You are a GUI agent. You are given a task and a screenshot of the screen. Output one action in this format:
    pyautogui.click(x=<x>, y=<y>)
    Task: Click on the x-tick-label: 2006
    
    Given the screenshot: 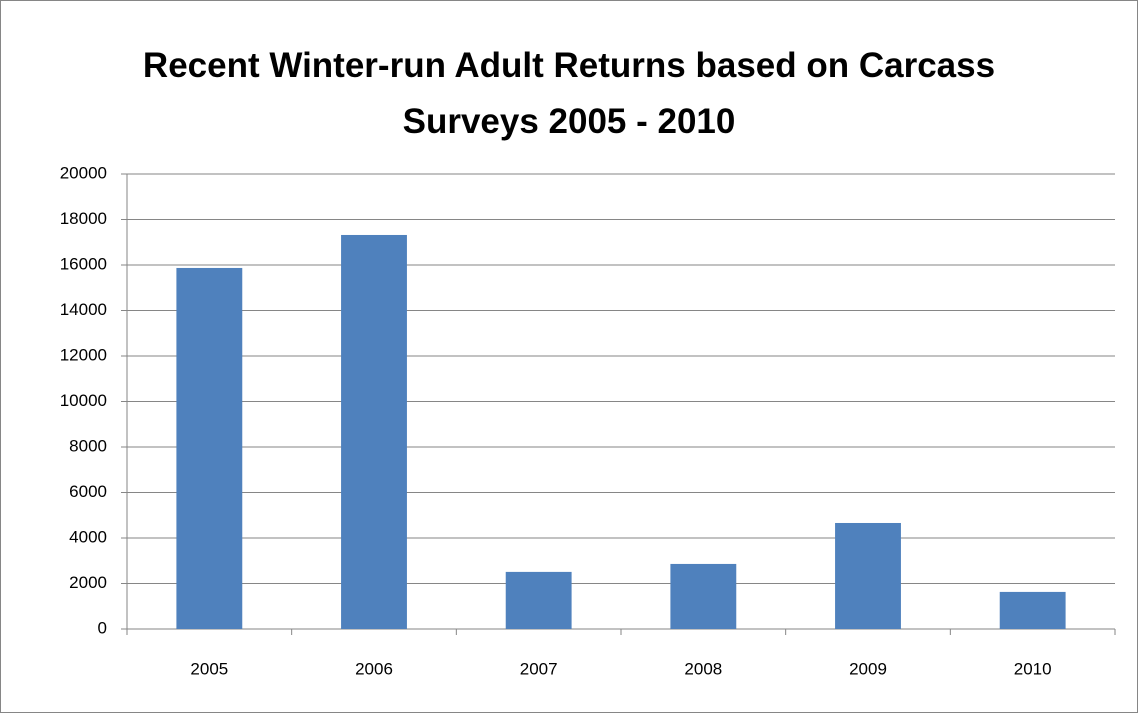 What is the action you would take?
    pyautogui.click(x=374, y=668)
    